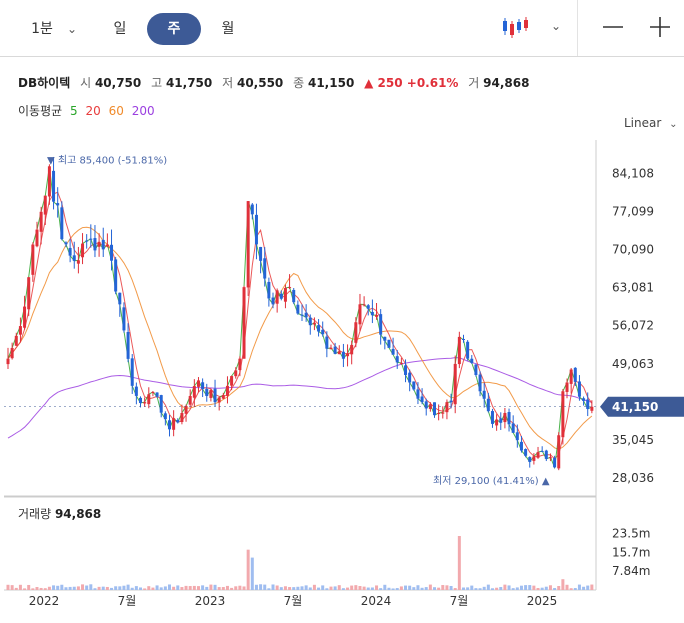  What do you see at coordinates (633, 173) in the screenshot?
I see `price-tick-label: 84,108` at bounding box center [633, 173].